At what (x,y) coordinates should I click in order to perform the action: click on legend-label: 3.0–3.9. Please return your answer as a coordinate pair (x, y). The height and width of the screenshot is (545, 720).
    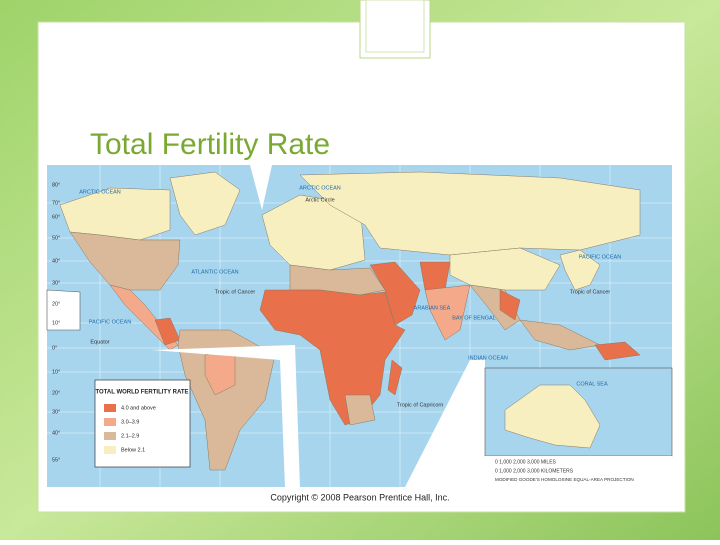
    Looking at the image, I should click on (130, 422).